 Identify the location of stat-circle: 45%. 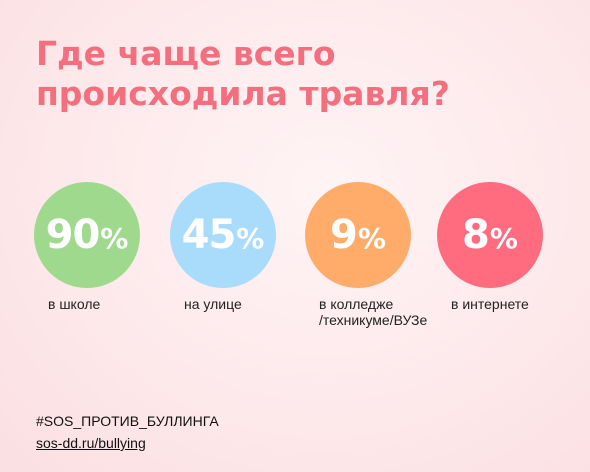
(223, 235).